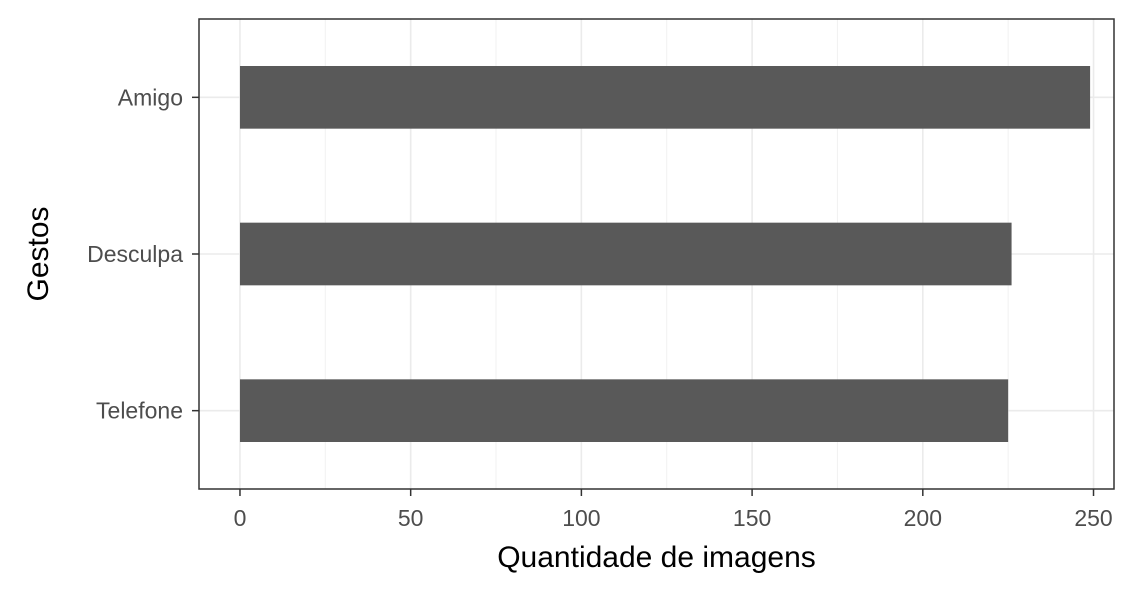 Image resolution: width=1148 pixels, height=591 pixels. Describe the element at coordinates (38, 253) in the screenshot. I see `y-axis-title: Gestos` at that location.